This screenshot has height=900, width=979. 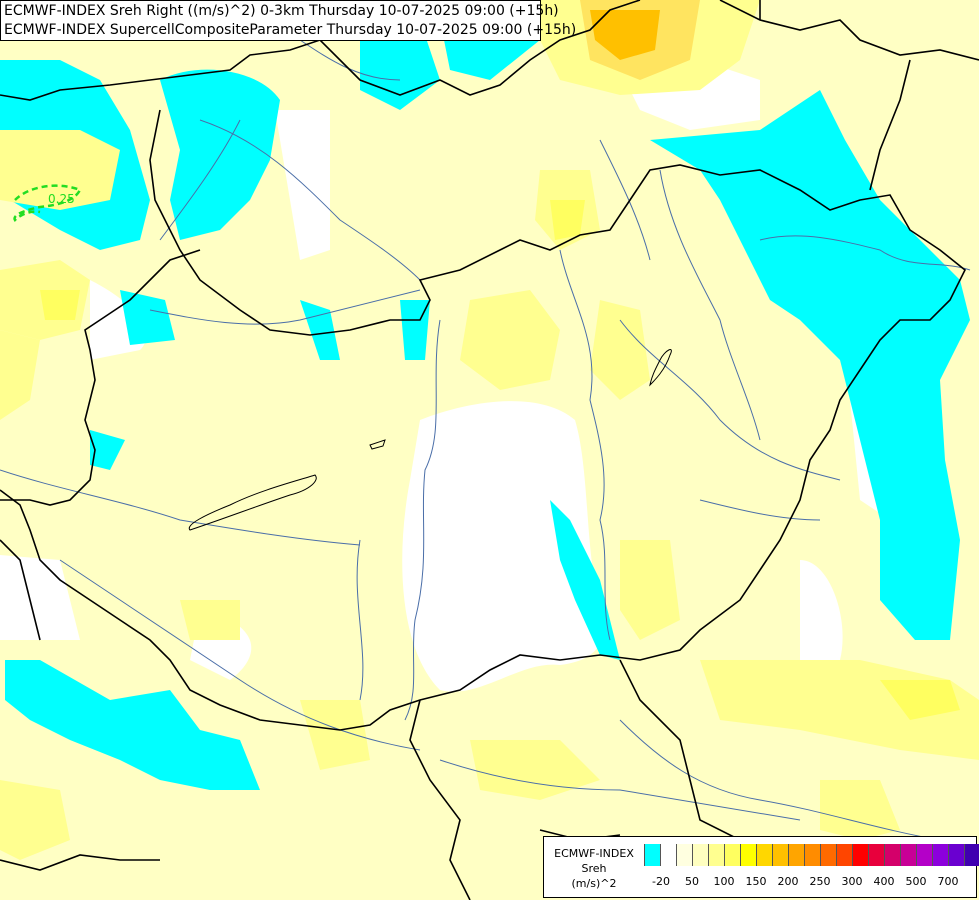 I want to click on legend-tick-label: 100, so click(x=724, y=881).